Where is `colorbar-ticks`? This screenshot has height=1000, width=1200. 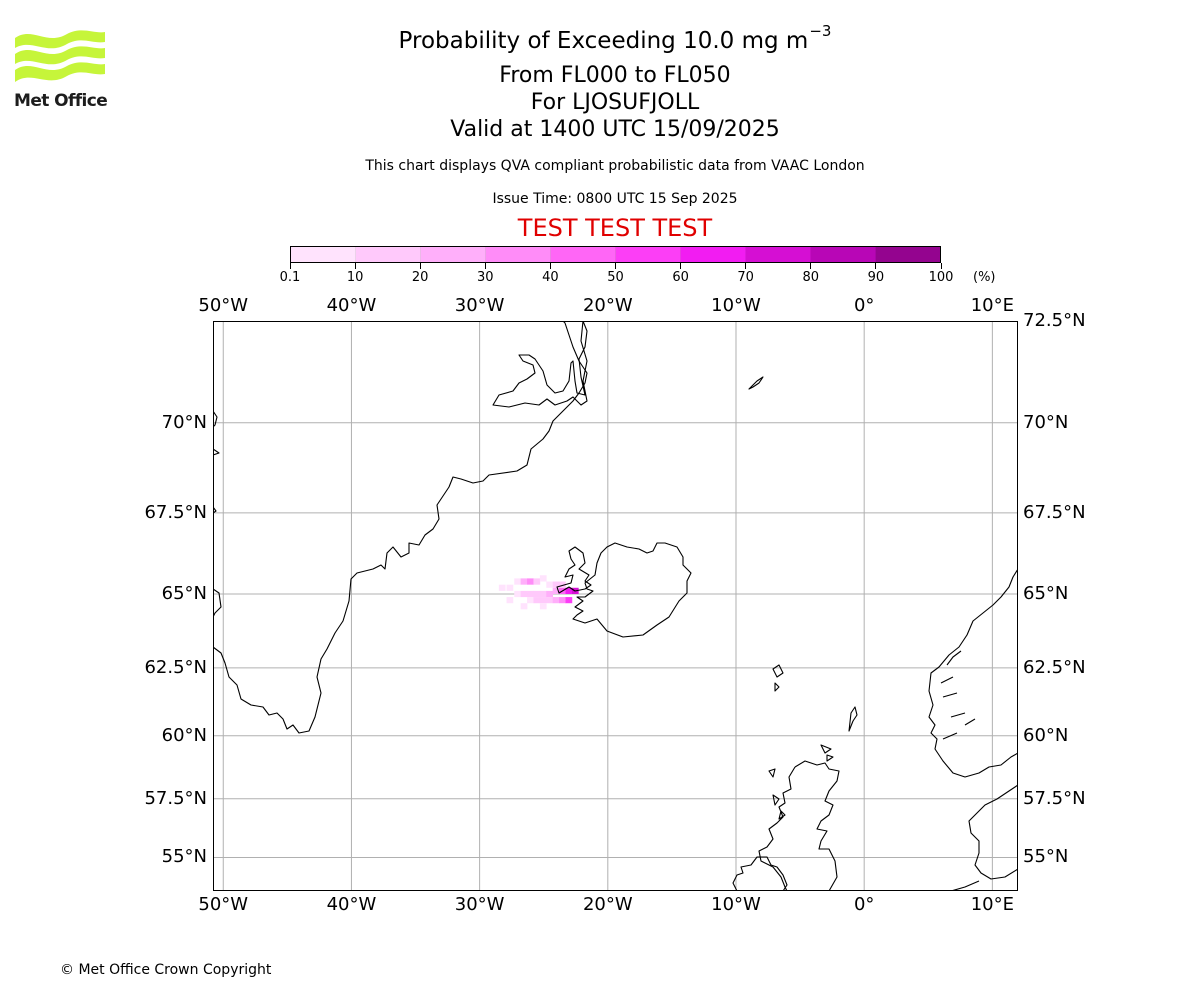
colorbar-ticks is located at coordinates (615, 266).